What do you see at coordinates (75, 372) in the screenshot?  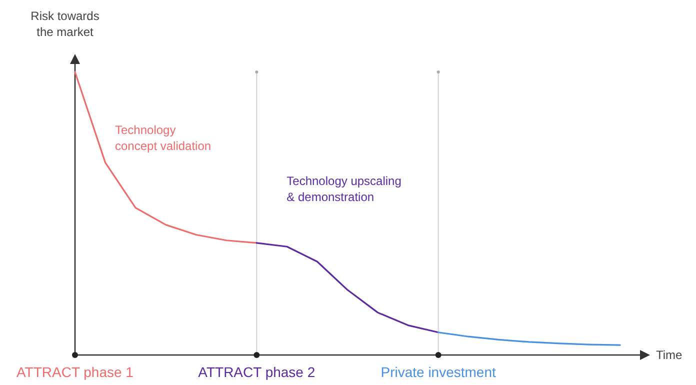 I see `x-tick-label: ATTRACT phase 1` at bounding box center [75, 372].